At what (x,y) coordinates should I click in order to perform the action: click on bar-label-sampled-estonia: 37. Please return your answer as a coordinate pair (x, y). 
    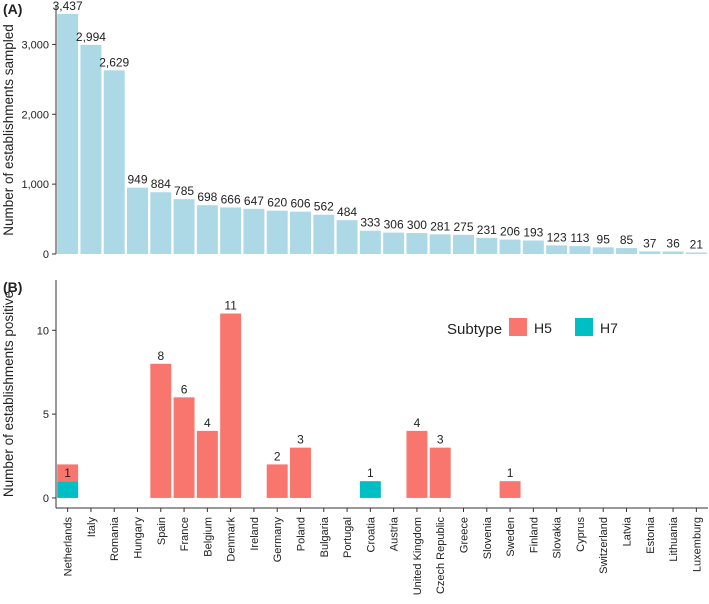
    Looking at the image, I should click on (650, 243).